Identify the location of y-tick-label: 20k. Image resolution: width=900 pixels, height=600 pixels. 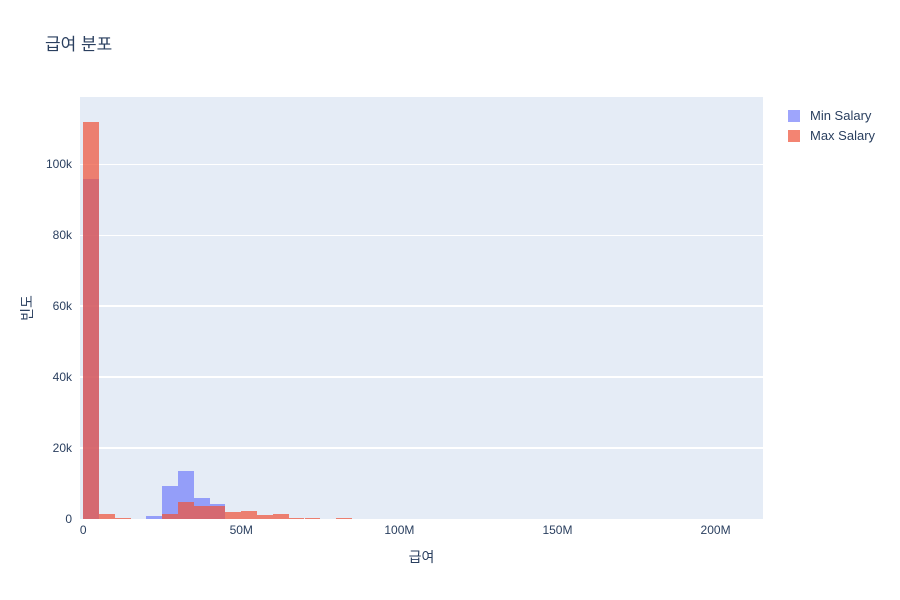
(62, 448).